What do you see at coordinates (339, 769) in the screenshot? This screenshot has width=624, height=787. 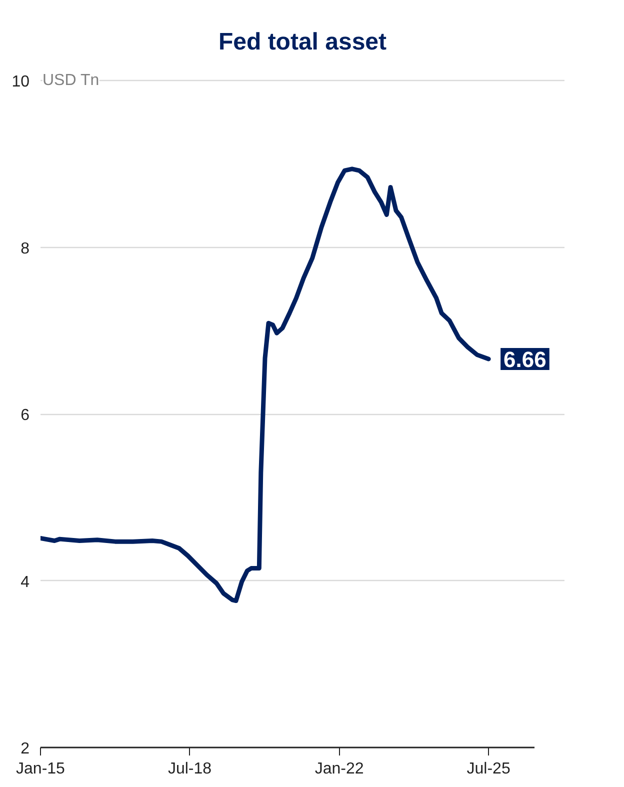 I see `x-tick-label: Jan-22` at bounding box center [339, 769].